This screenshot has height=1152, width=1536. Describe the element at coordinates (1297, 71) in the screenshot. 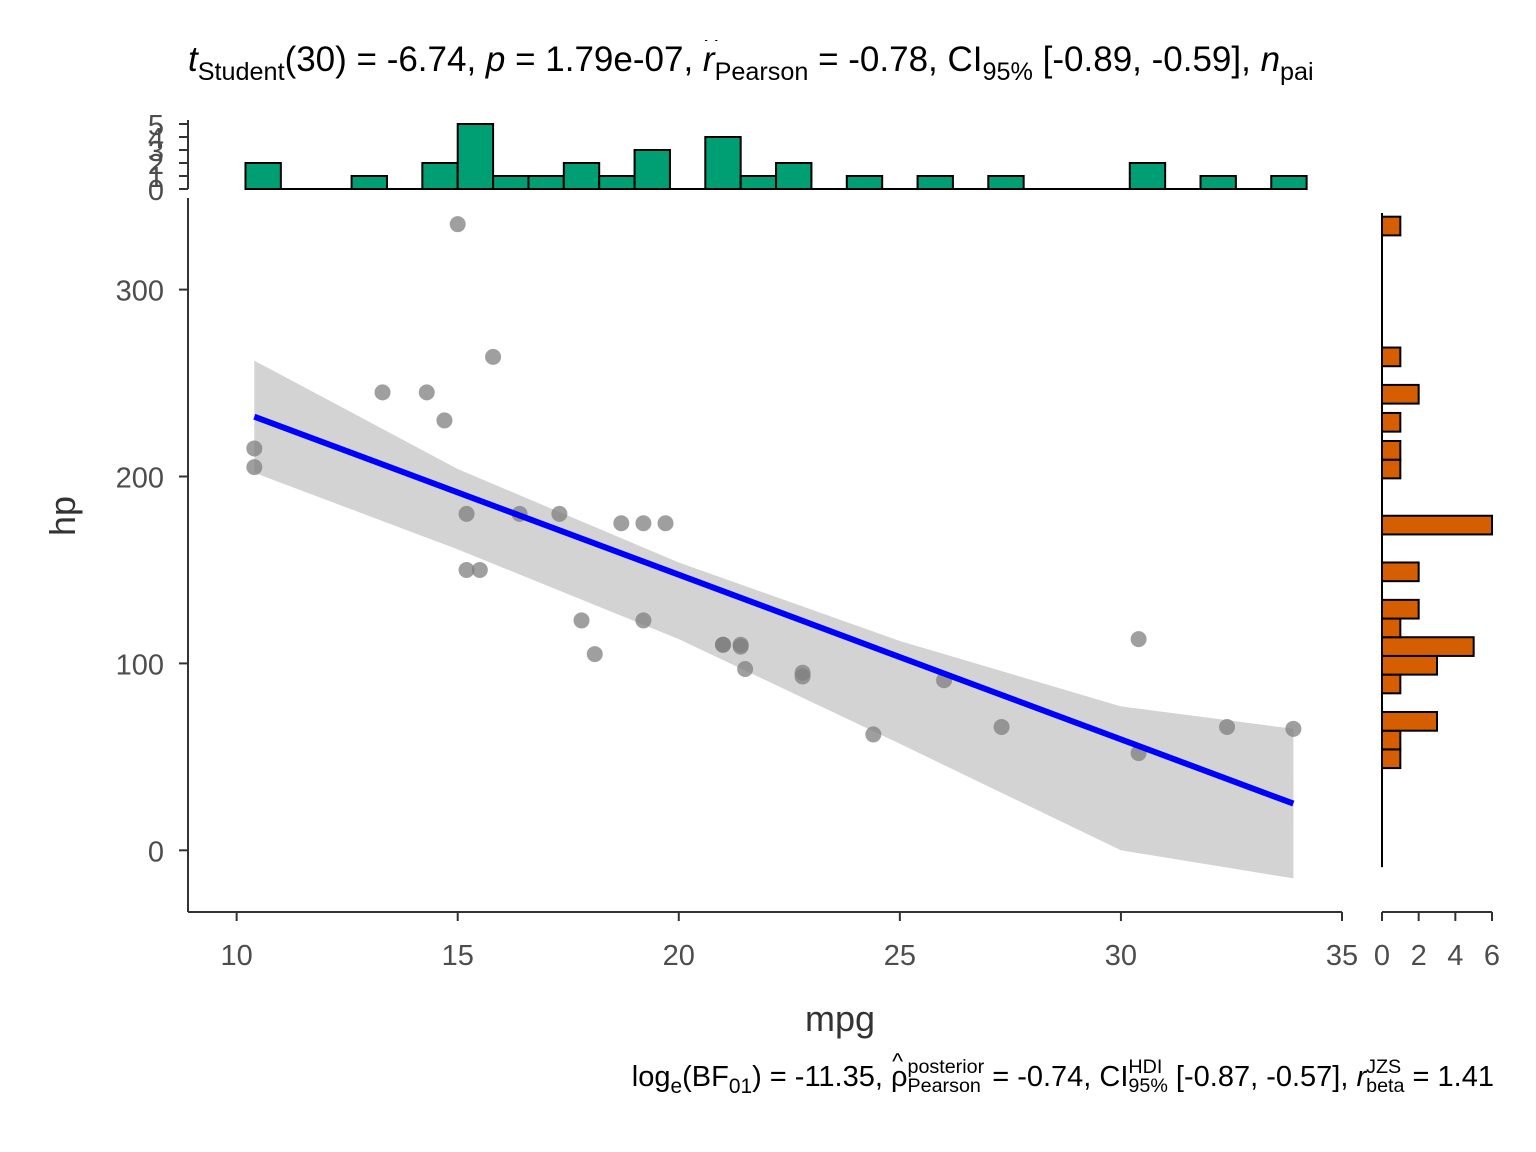

I see `n-subscript: pai` at that location.